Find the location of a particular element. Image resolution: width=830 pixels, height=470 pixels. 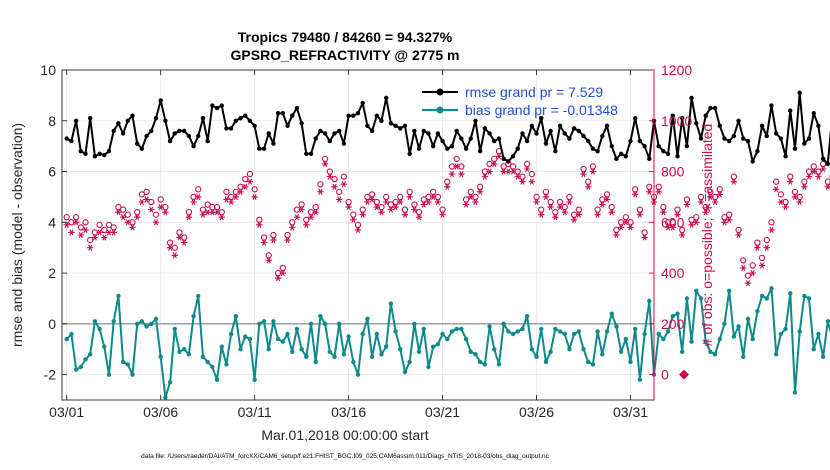

legend-swatch-marker is located at coordinates (440, 92).